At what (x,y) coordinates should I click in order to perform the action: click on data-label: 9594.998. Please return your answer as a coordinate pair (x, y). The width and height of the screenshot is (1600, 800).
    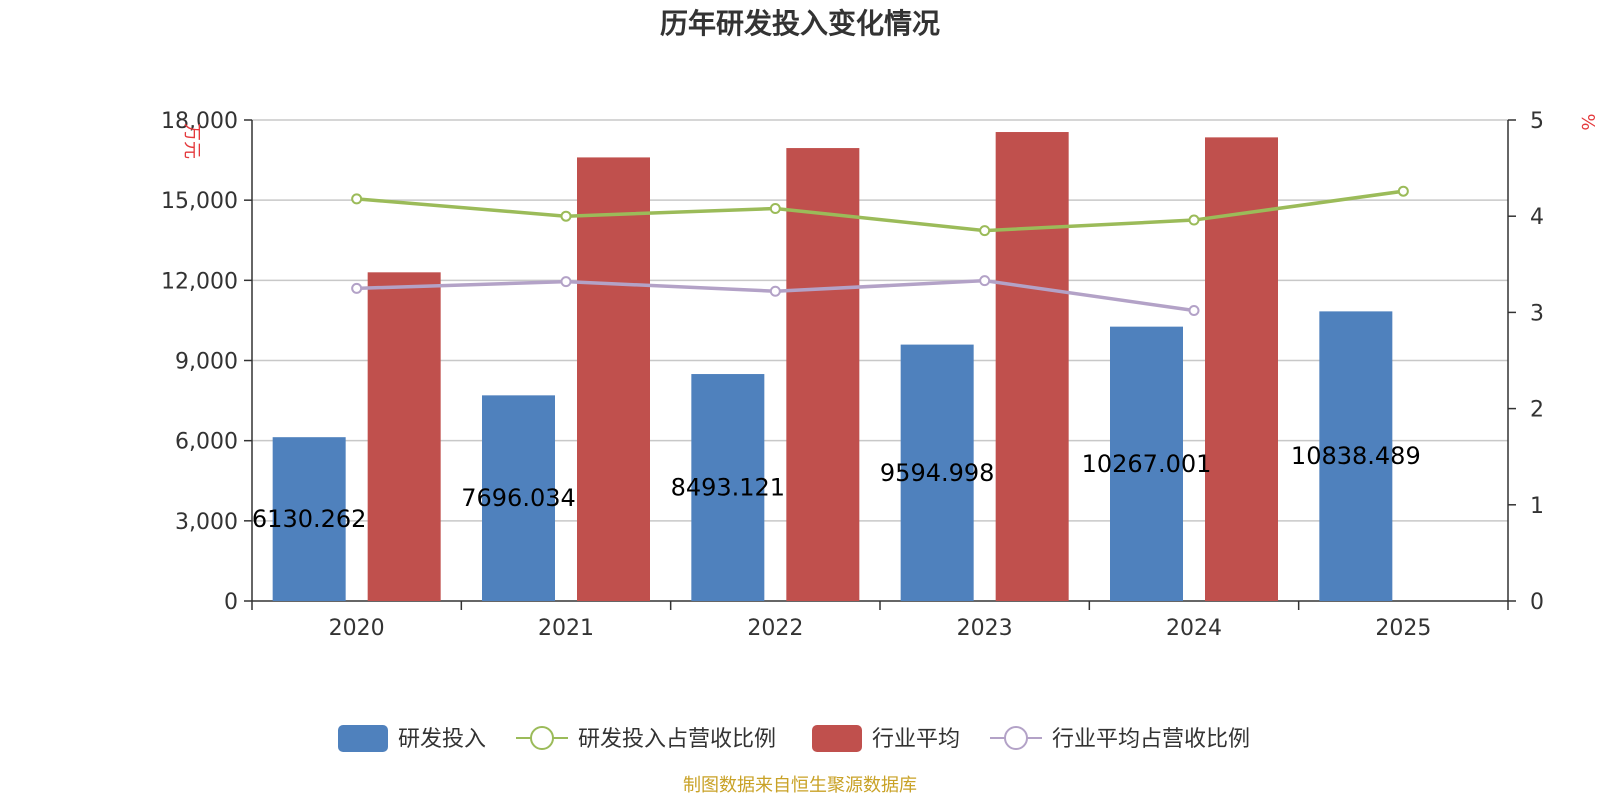
    Looking at the image, I should click on (937, 473).